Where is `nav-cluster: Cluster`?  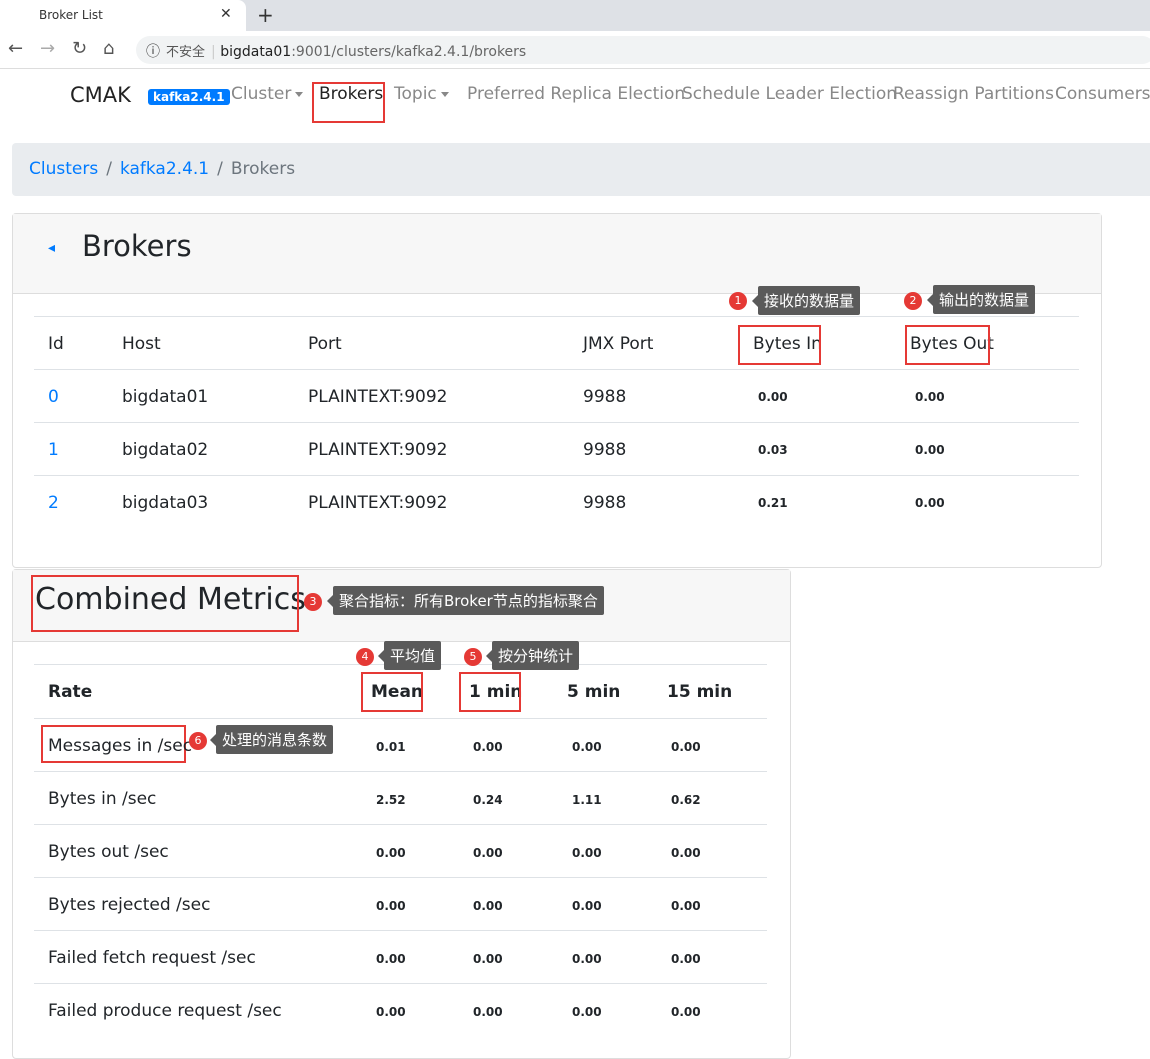
nav-cluster: Cluster is located at coordinates (267, 94).